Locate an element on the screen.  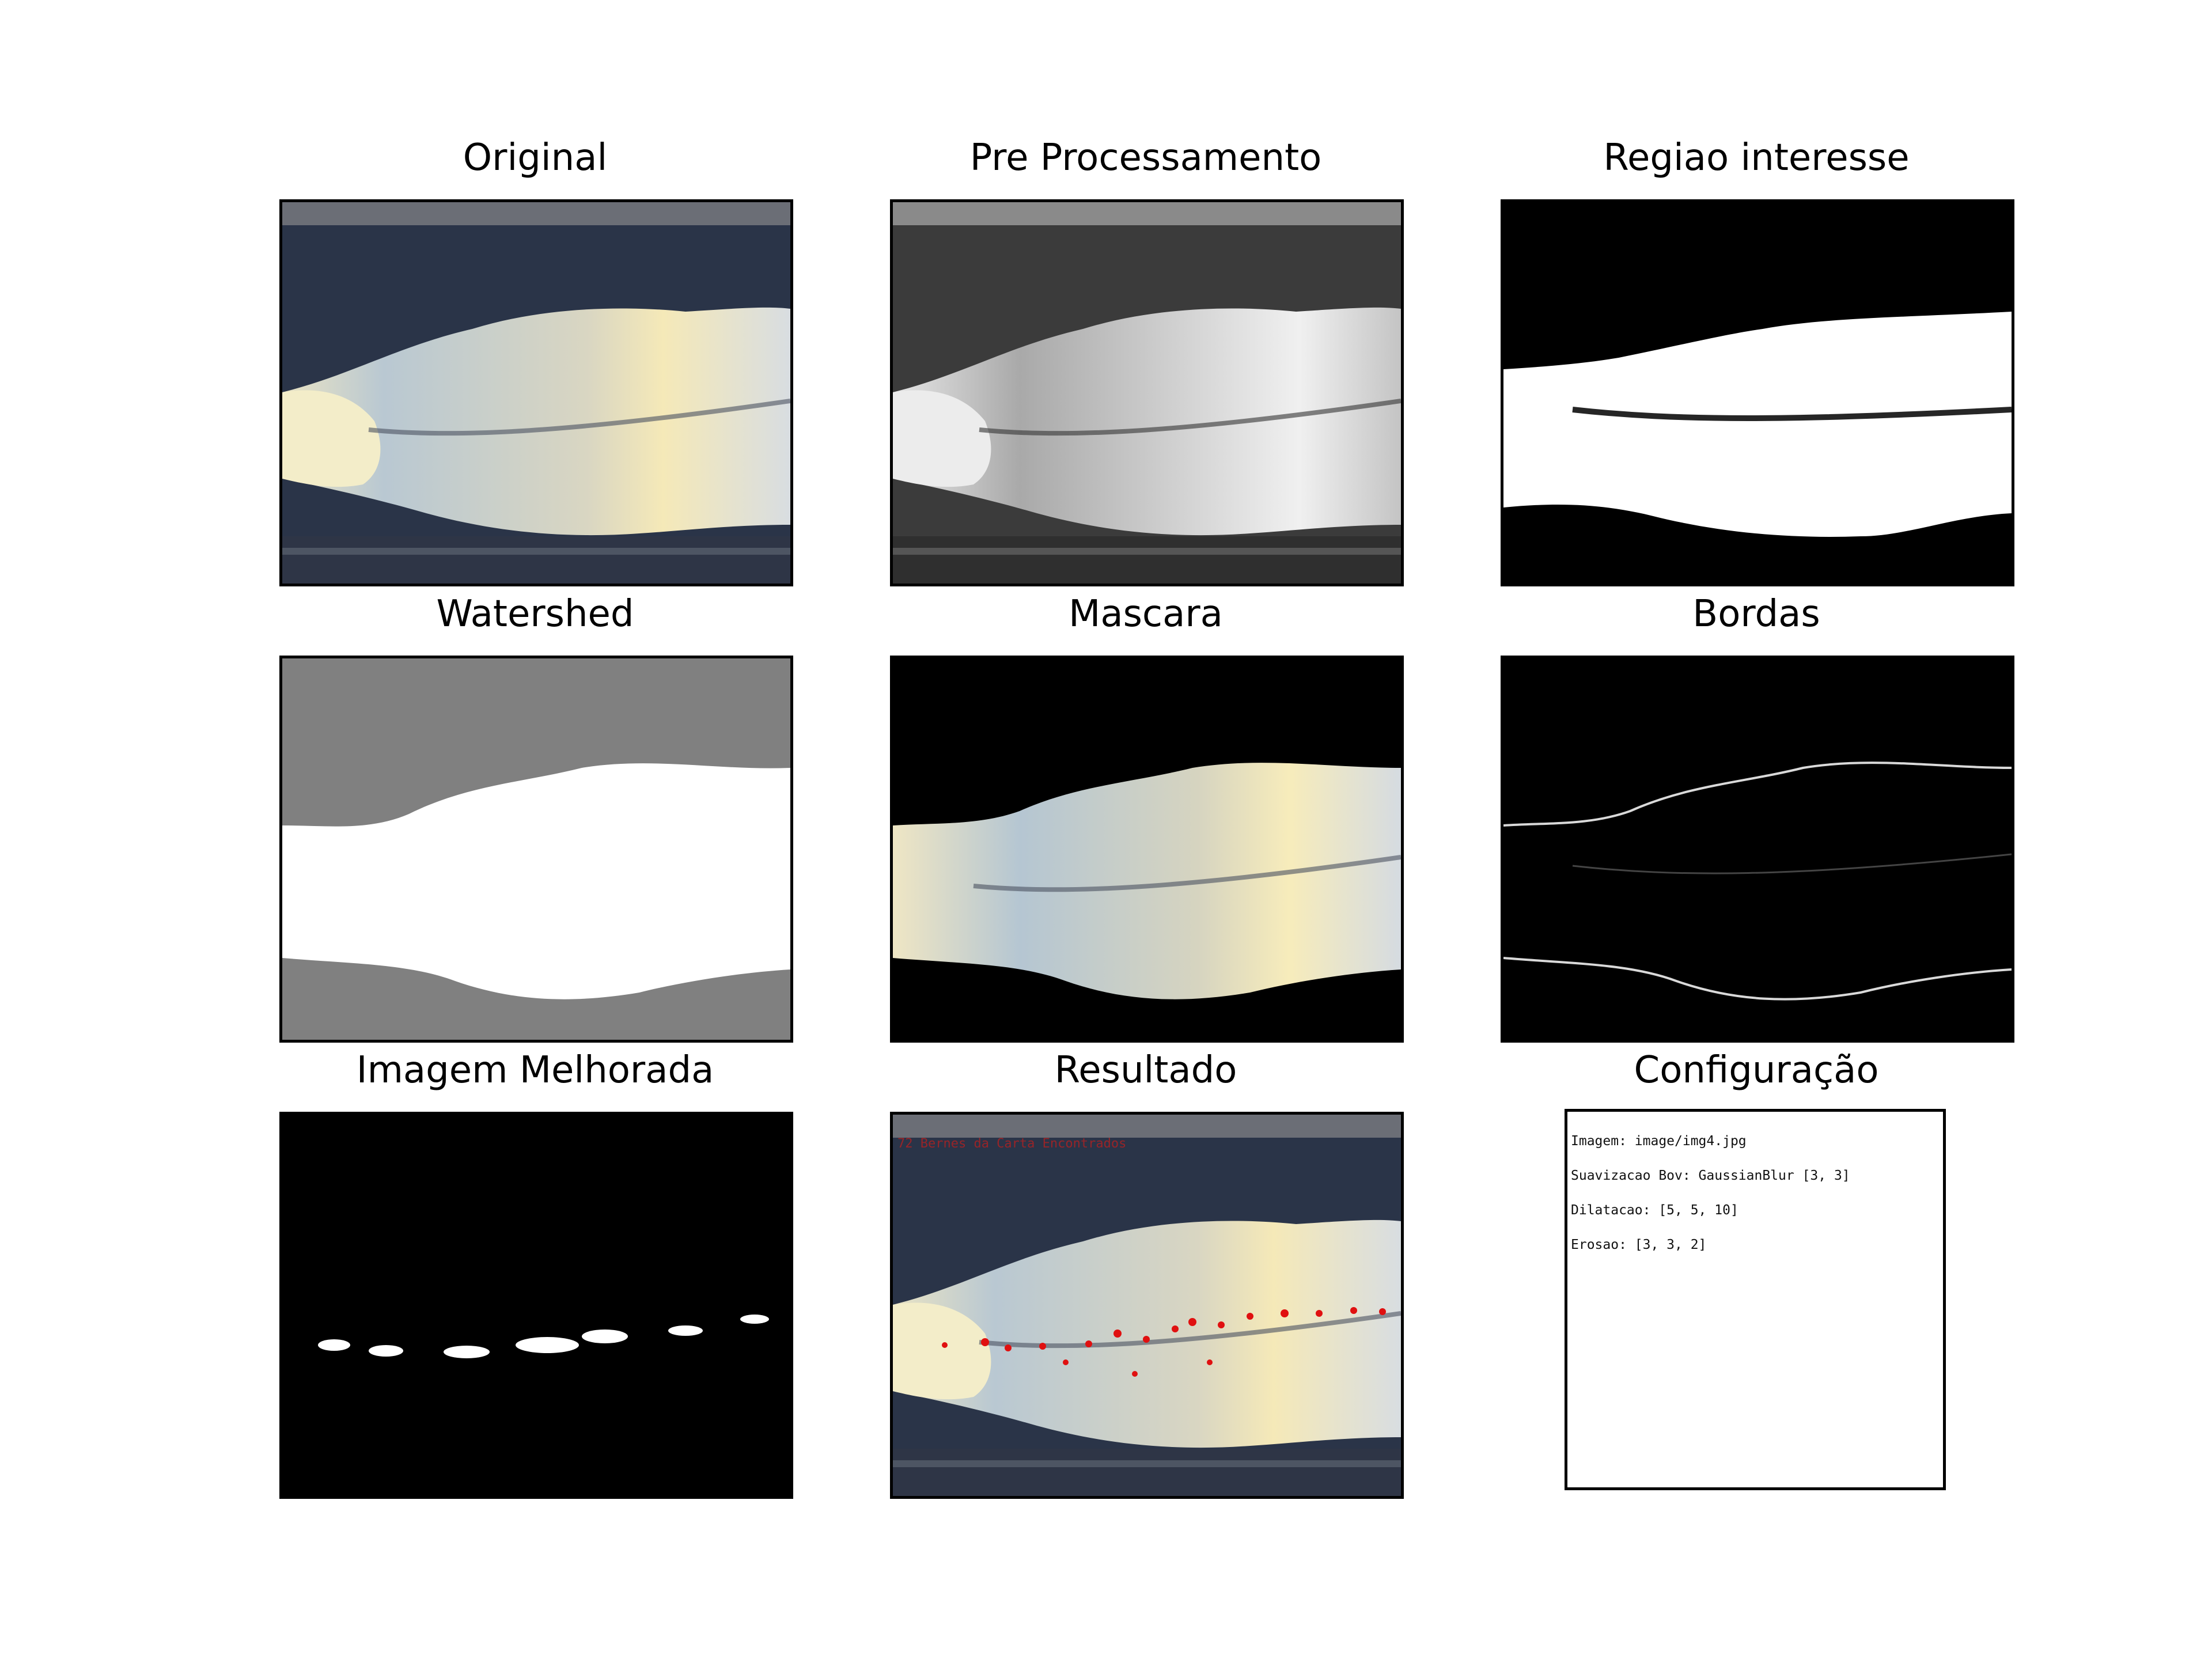
panel-mask is located at coordinates (1147, 849).